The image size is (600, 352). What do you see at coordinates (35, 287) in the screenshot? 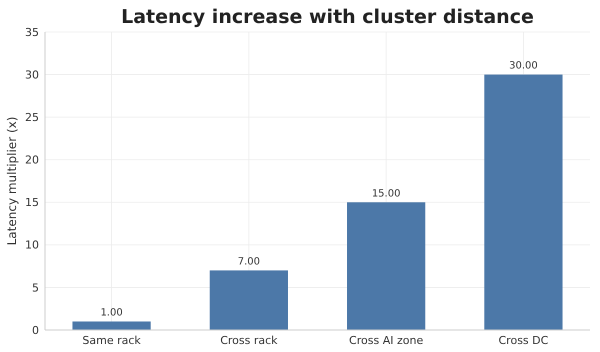
I see `y-tick-label: 5` at bounding box center [35, 287].